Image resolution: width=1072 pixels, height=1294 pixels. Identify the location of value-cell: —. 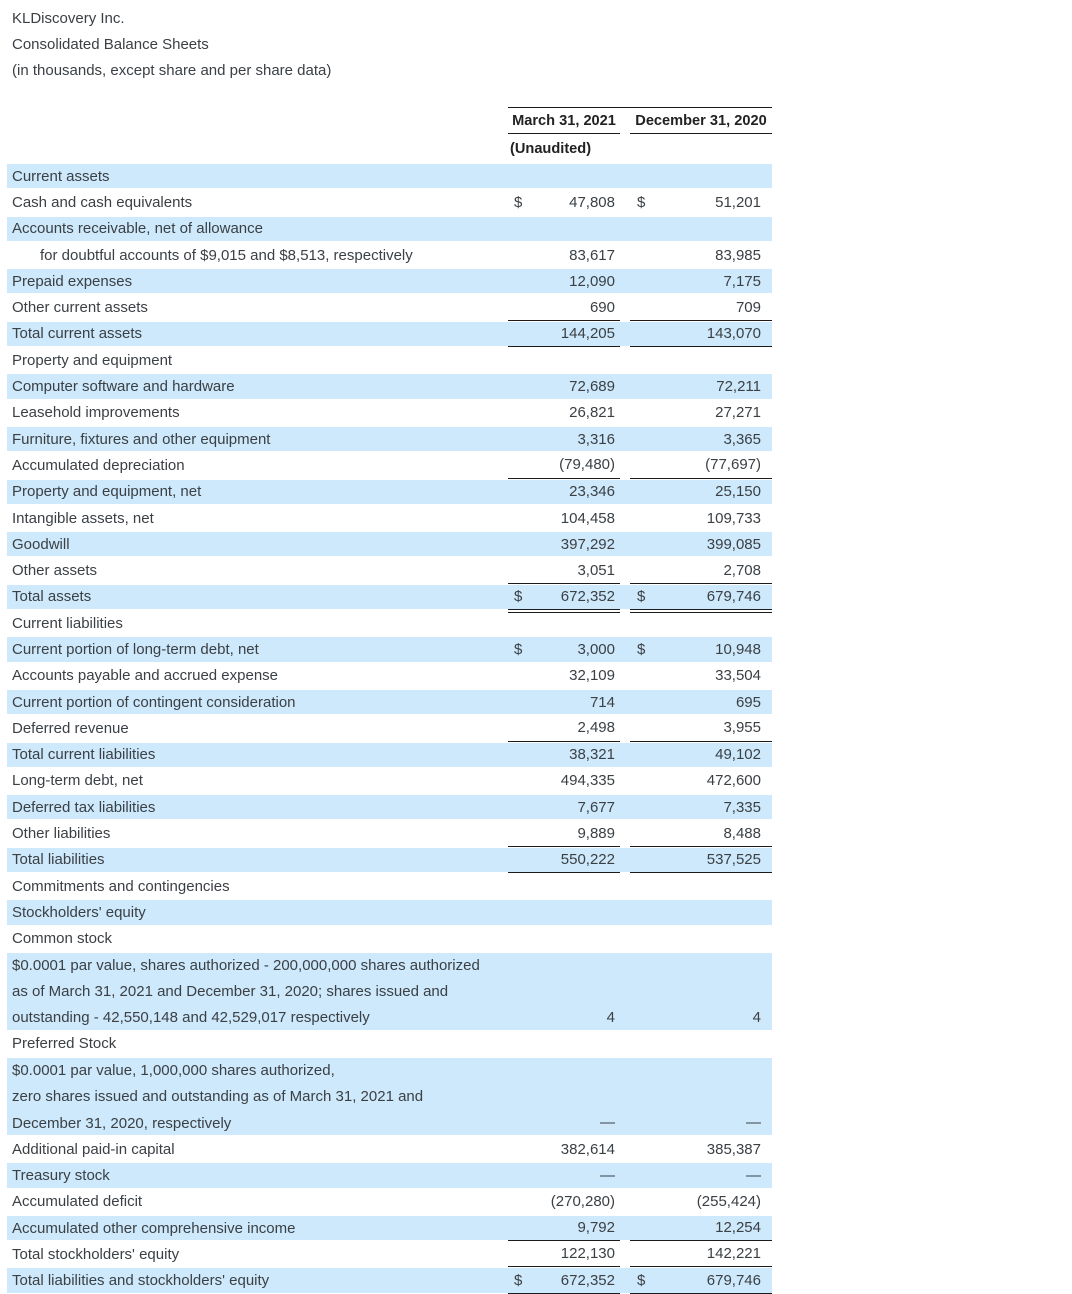
(564, 1096).